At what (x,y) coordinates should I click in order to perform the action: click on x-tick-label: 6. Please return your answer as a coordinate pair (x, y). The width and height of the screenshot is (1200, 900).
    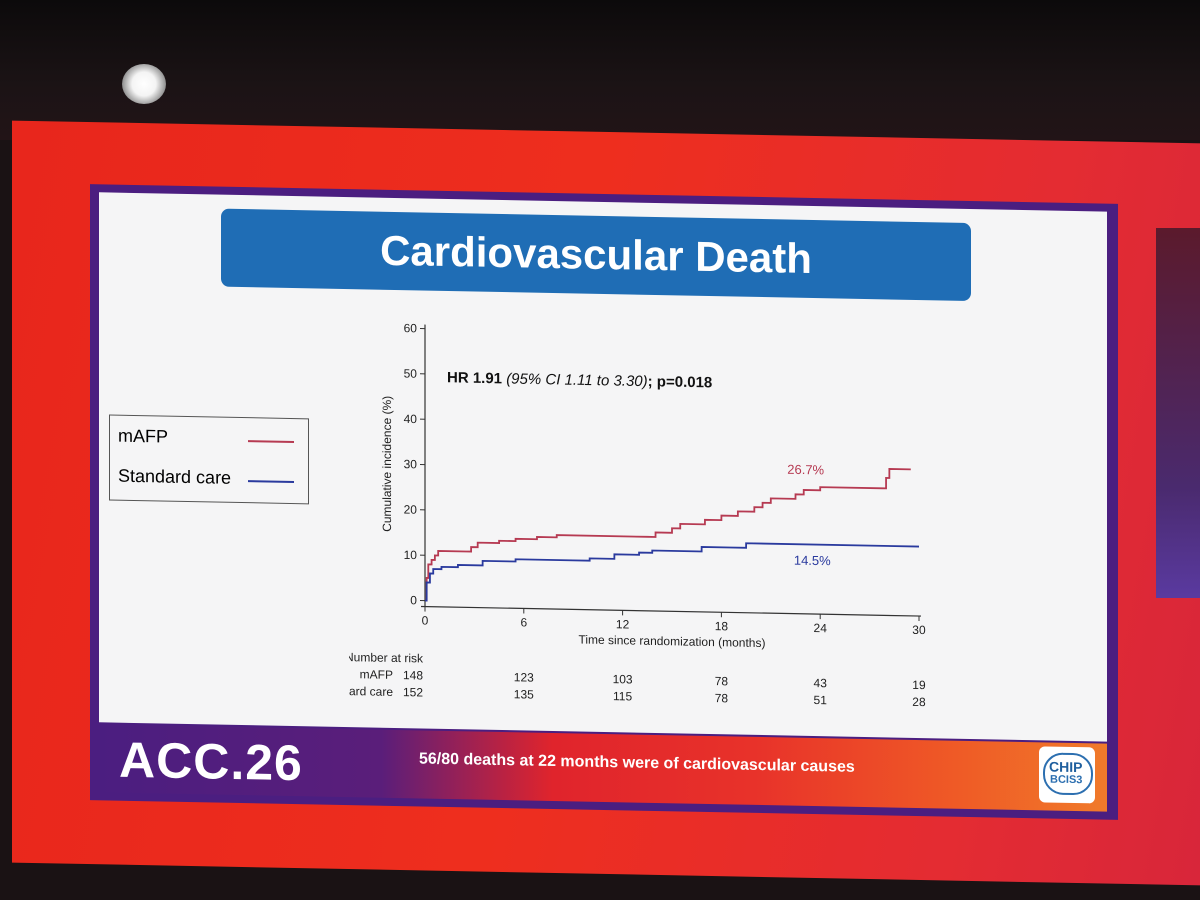
    Looking at the image, I should click on (523, 622).